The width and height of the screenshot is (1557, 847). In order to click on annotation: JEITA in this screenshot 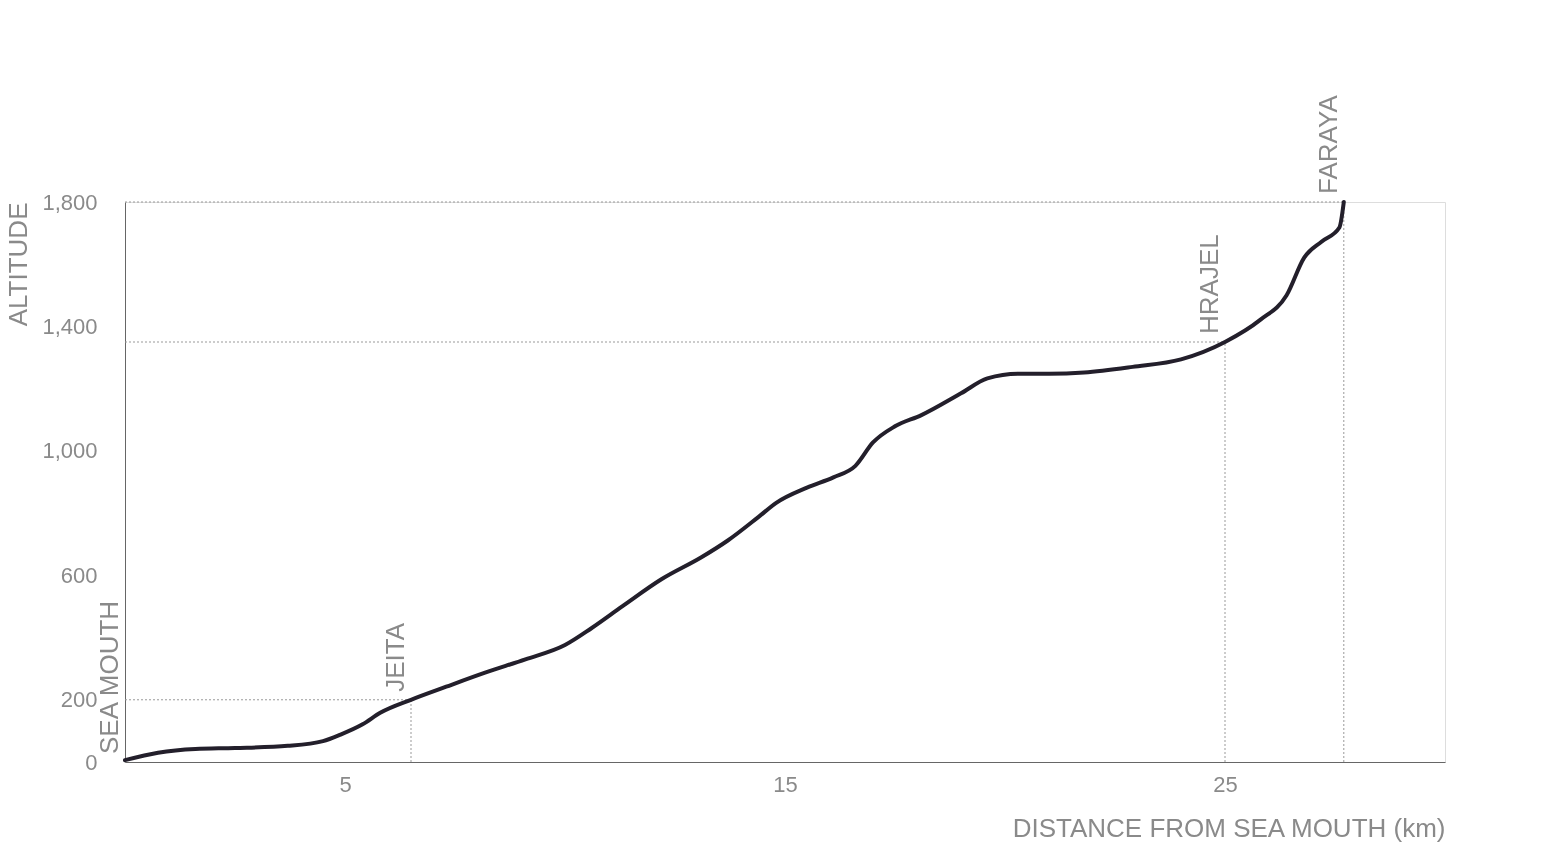, I will do `click(395, 657)`.